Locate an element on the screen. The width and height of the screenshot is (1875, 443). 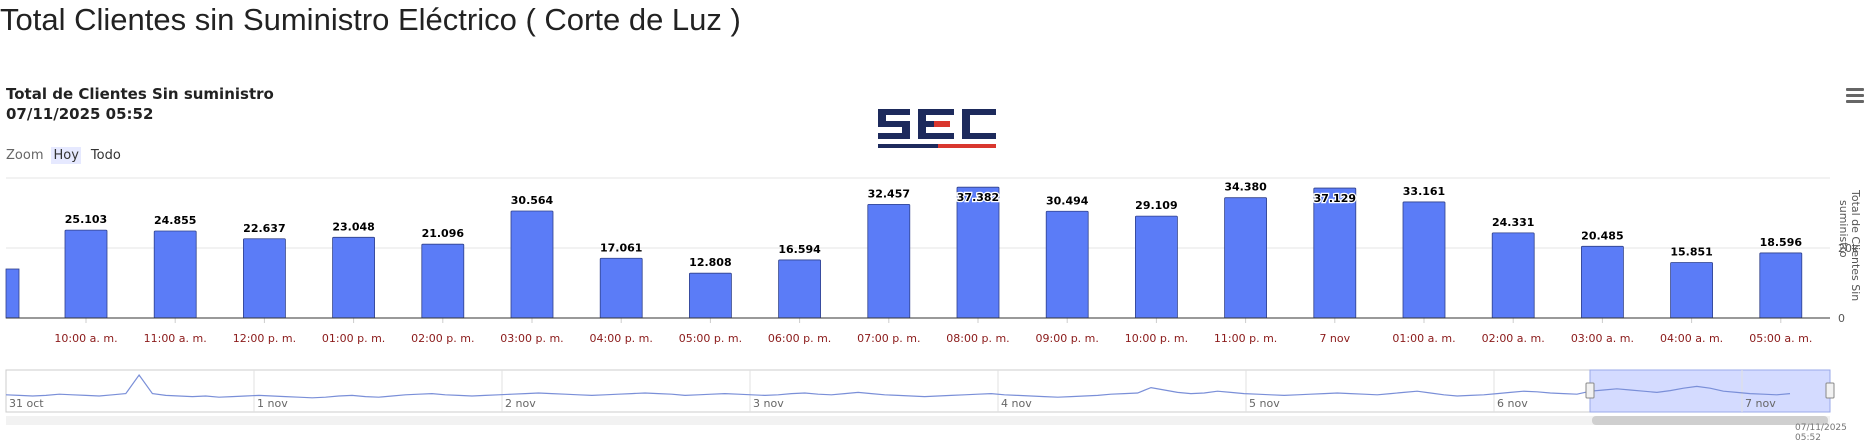
x-tick-label: 10:00 a. m. is located at coordinates (85, 338).